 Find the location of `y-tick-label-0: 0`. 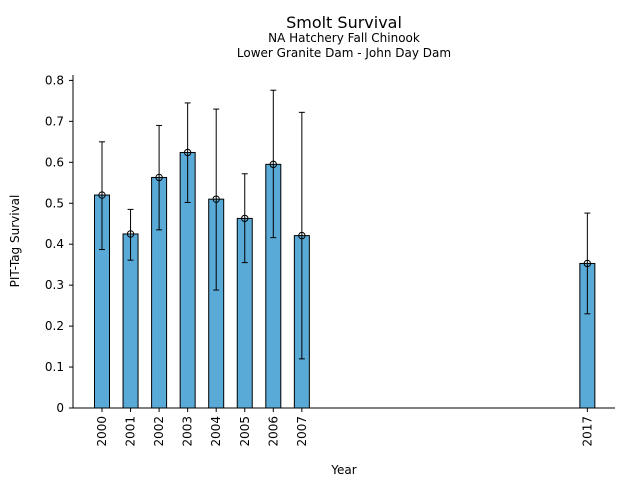

y-tick-label-0: 0 is located at coordinates (60, 408).